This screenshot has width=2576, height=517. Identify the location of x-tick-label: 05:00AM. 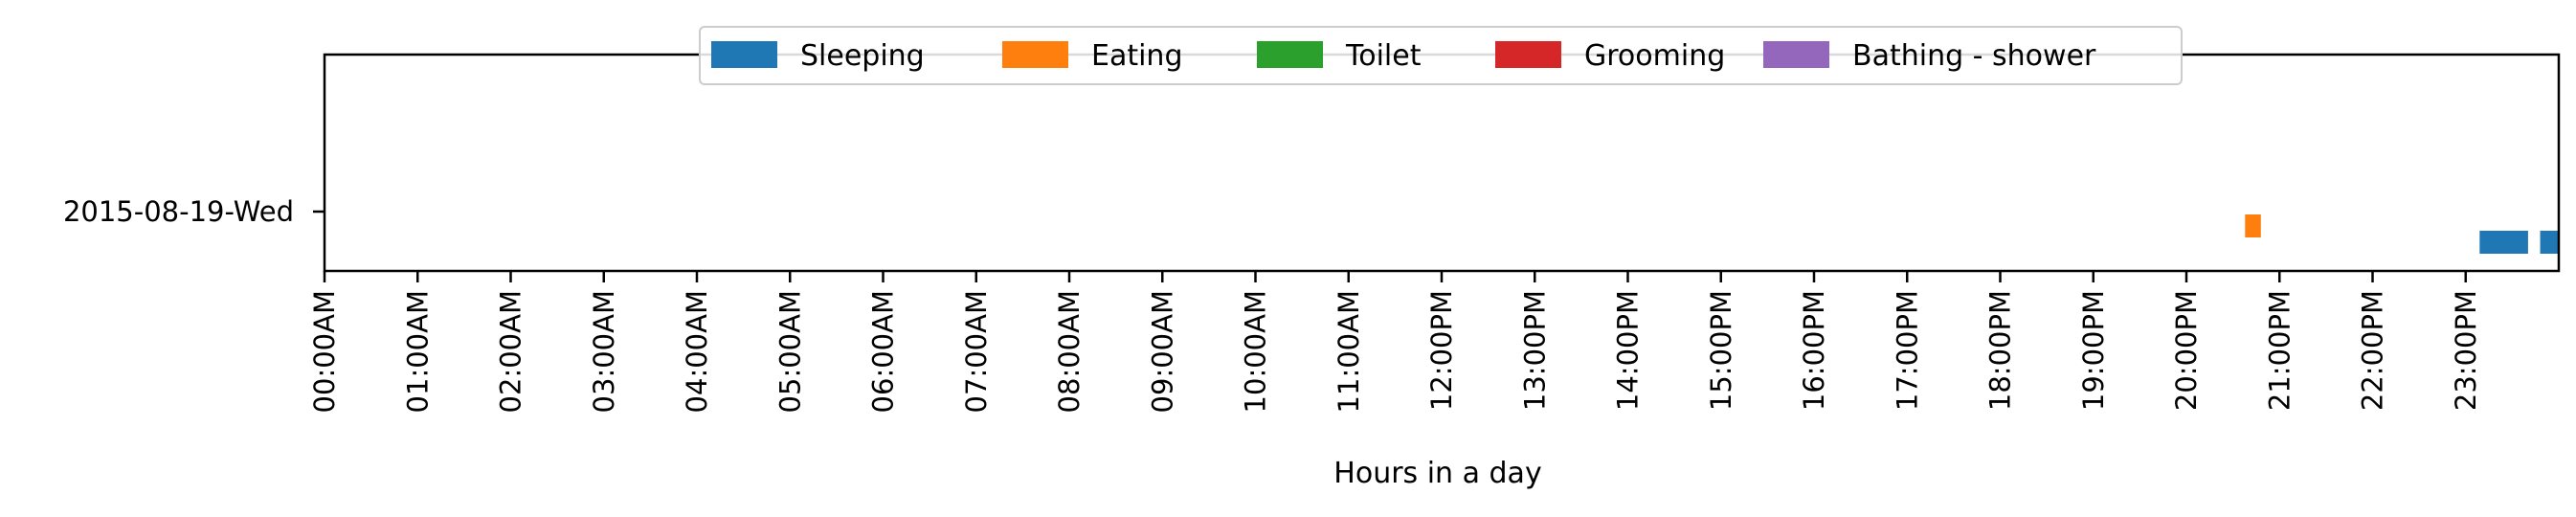
(790, 351).